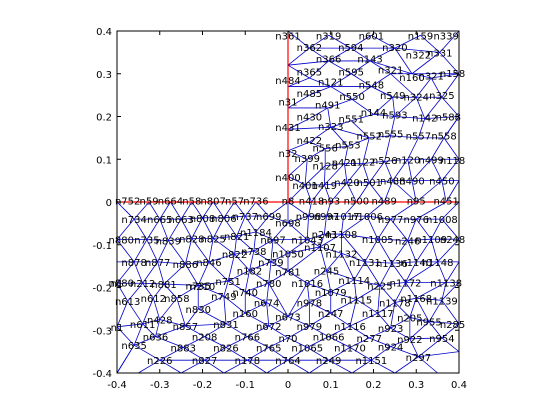  Describe the element at coordinates (191, 239) in the screenshot. I see `node-label: n828` at that location.